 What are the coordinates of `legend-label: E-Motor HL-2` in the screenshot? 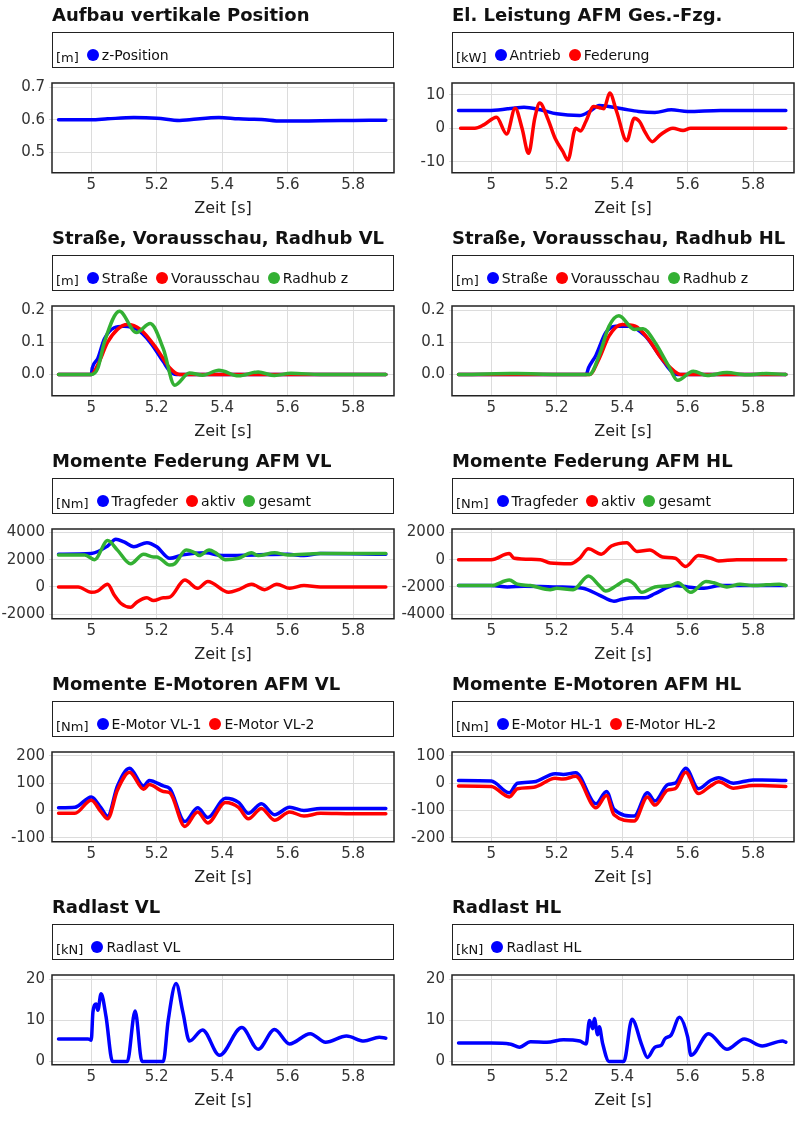 It's located at (671, 724).